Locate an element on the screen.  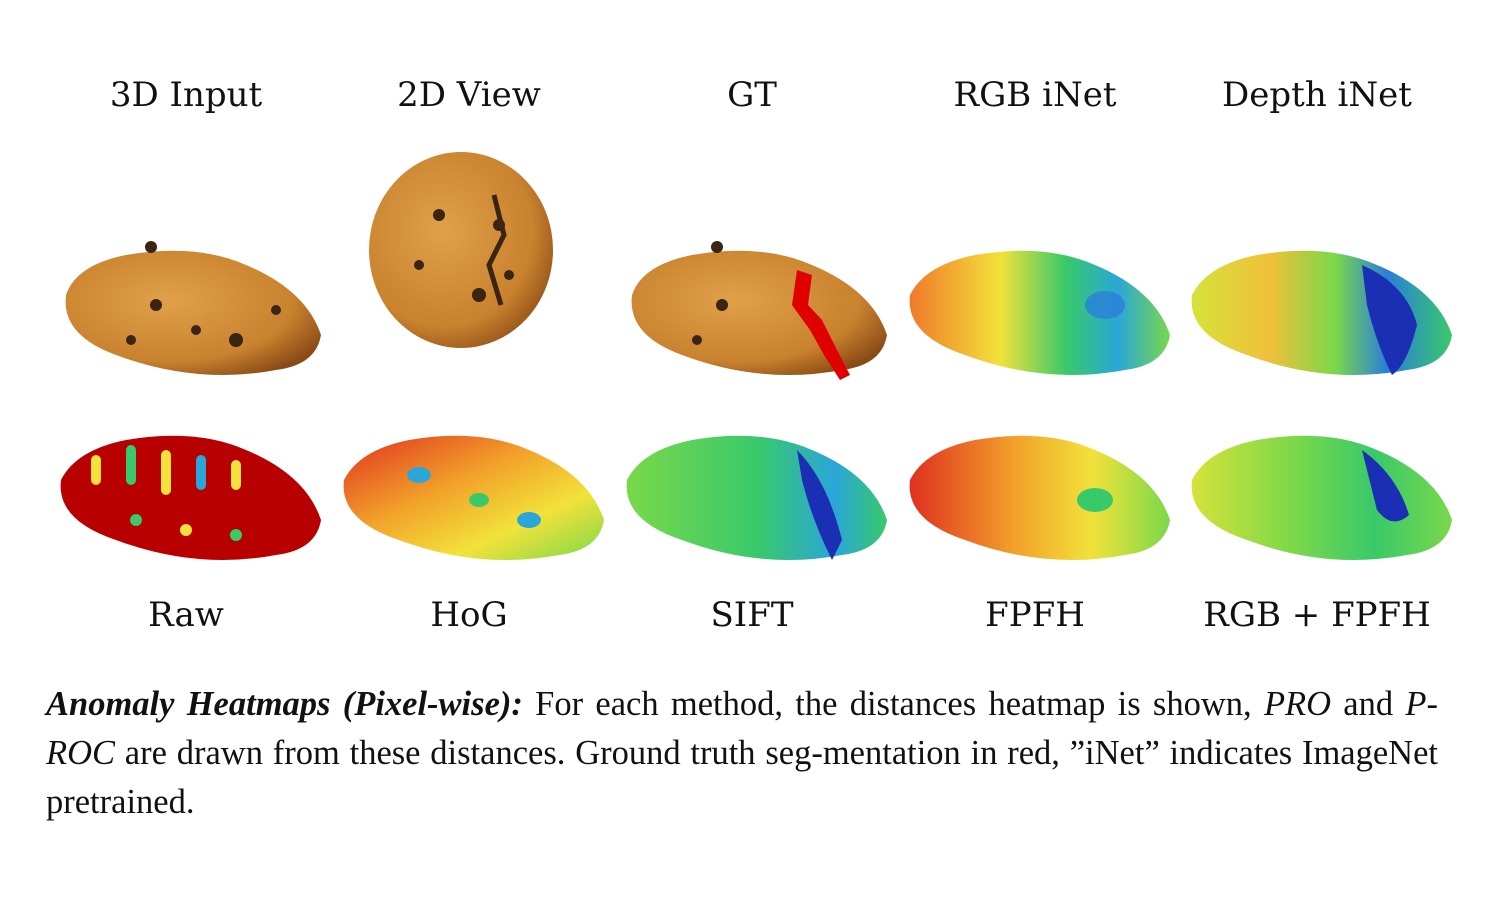
label-rgb-inet: RGB iNet is located at coordinates (1035, 95).